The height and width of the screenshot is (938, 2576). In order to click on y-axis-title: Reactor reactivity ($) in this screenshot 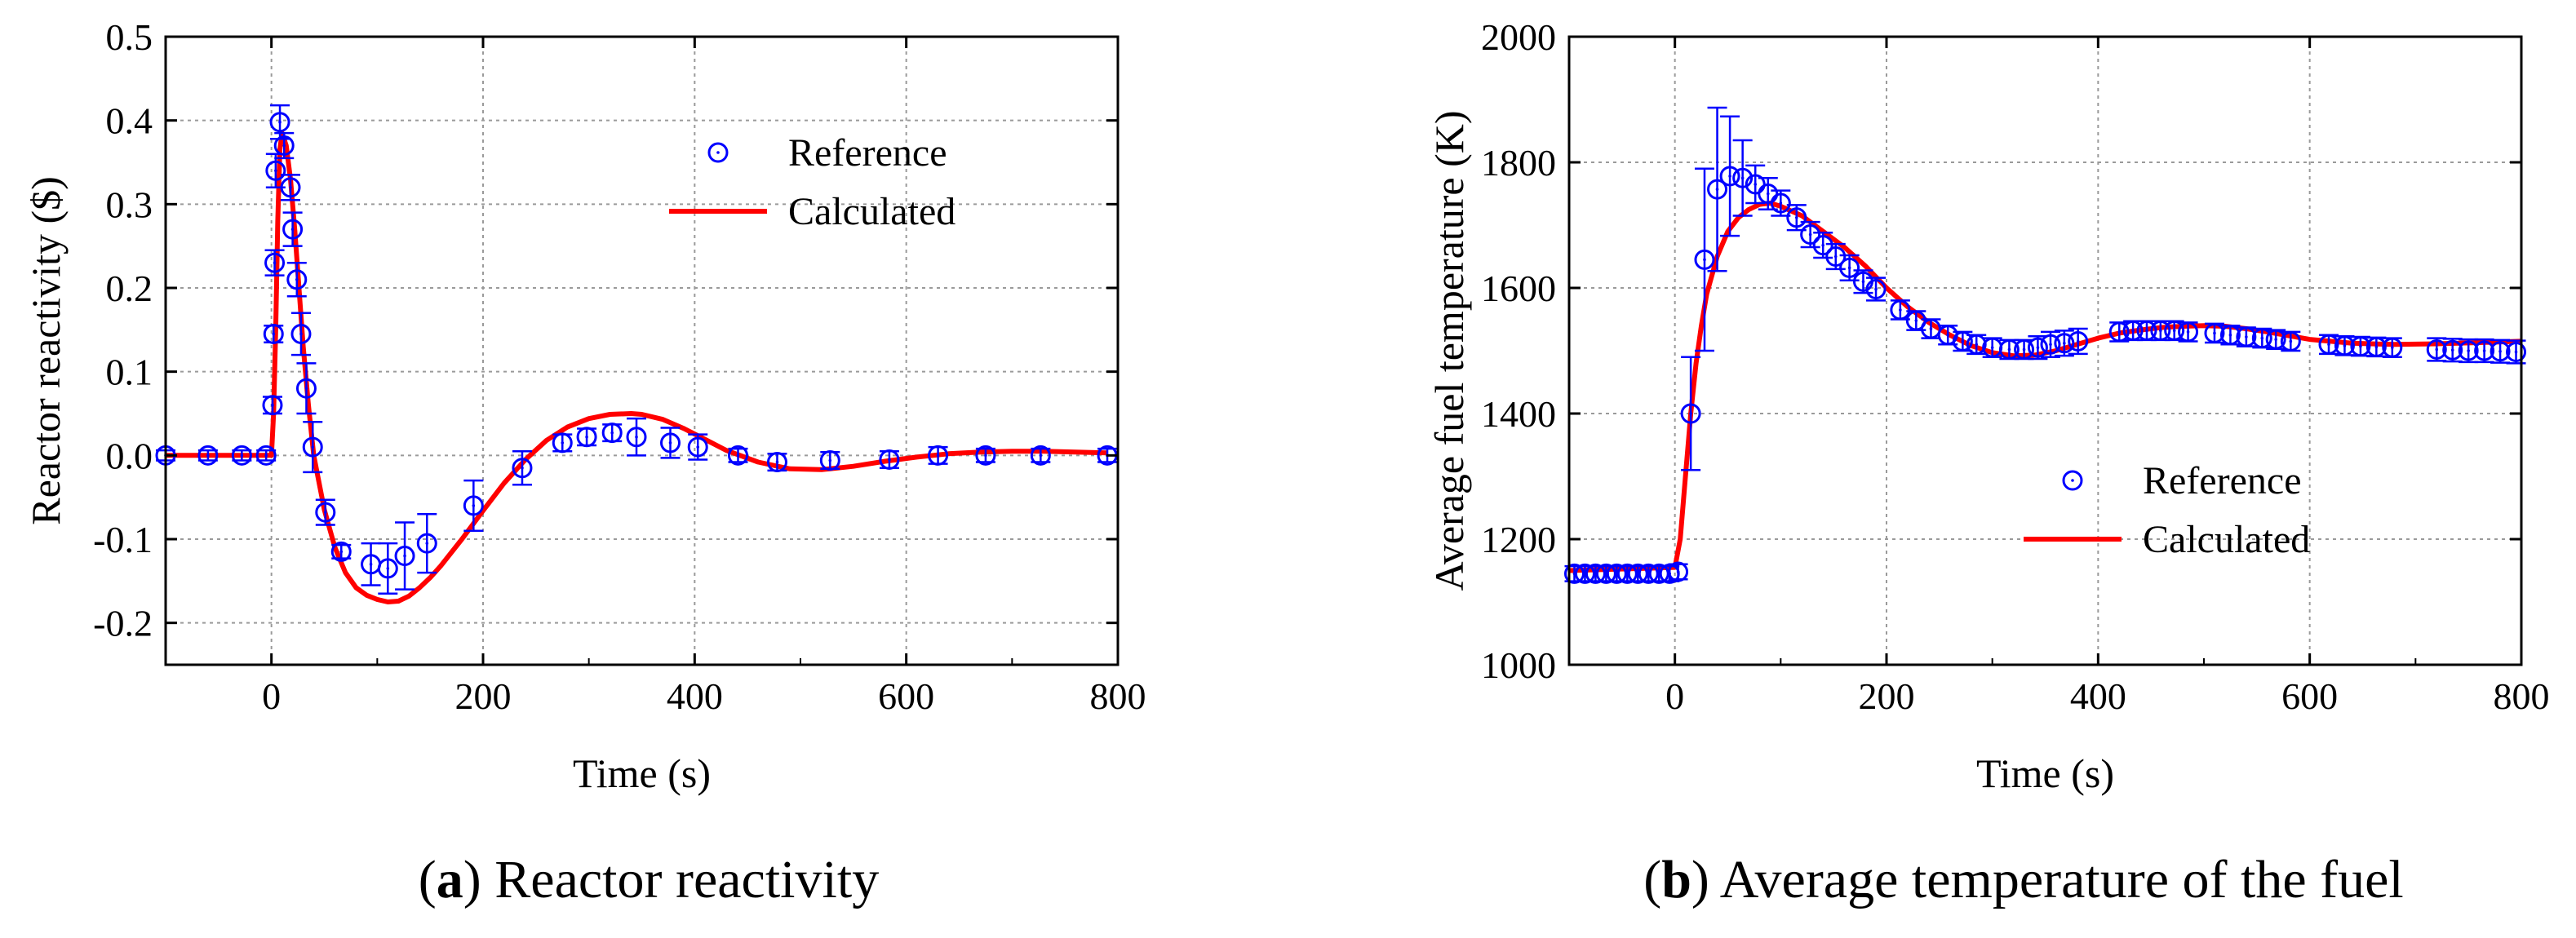, I will do `click(46, 350)`.